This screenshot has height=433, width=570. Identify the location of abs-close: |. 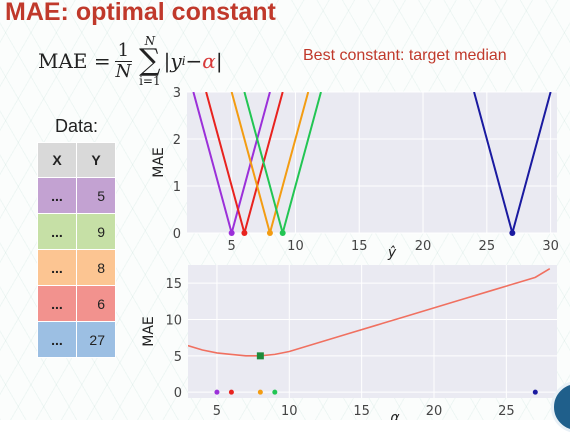
(219, 61).